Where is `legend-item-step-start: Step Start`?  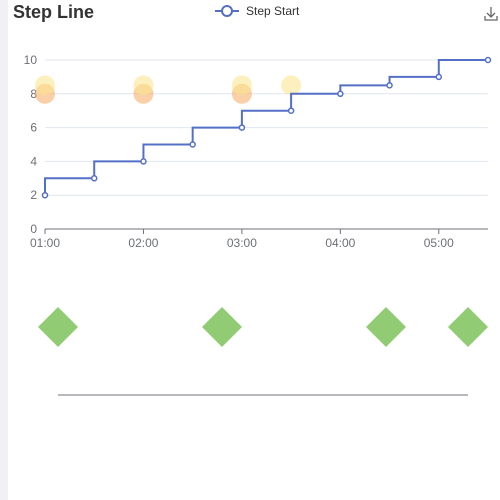 legend-item-step-start: Step Start is located at coordinates (256, 11).